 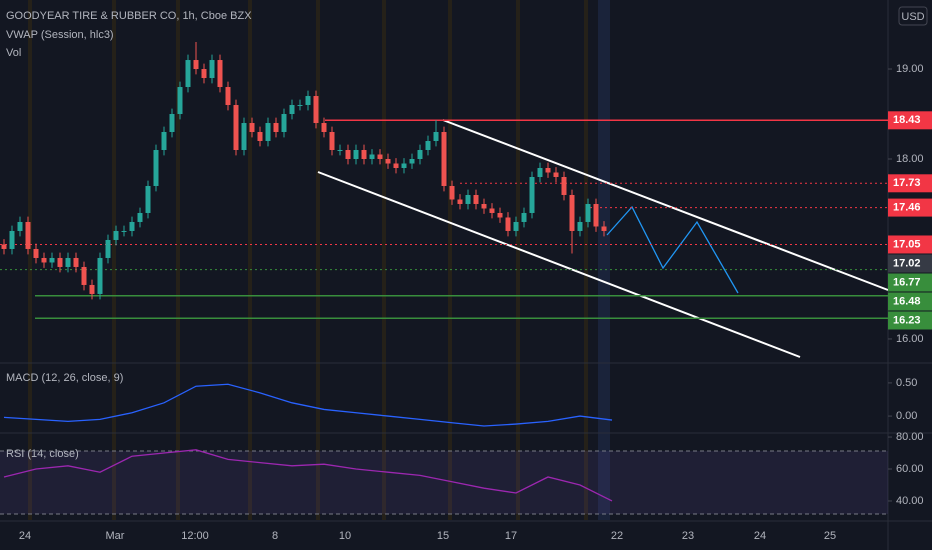 I want to click on price-label: 17.73, so click(x=907, y=183).